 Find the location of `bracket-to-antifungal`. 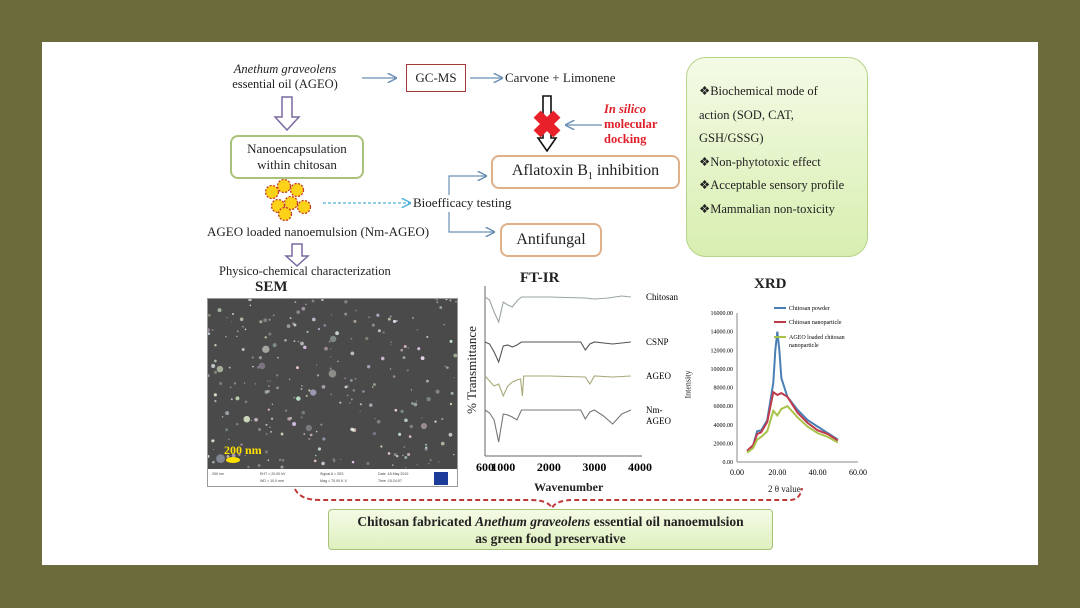

bracket-to-antifungal is located at coordinates (471, 222).